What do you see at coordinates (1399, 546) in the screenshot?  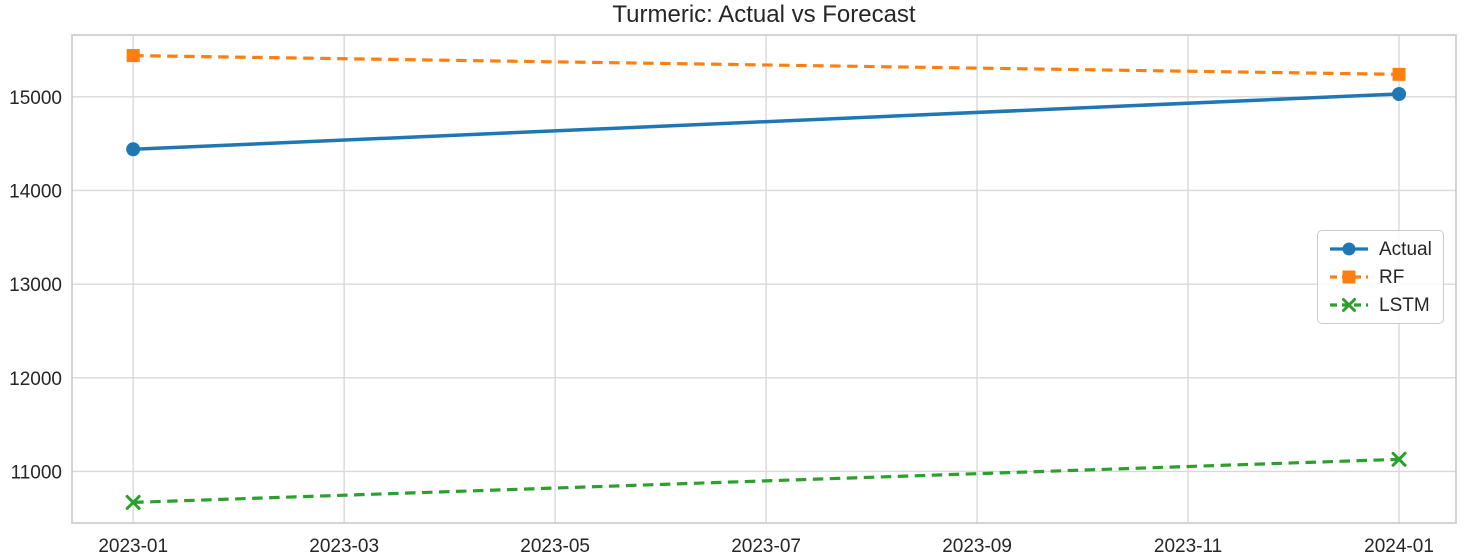 I see `x-tick-label: 2024-01` at bounding box center [1399, 546].